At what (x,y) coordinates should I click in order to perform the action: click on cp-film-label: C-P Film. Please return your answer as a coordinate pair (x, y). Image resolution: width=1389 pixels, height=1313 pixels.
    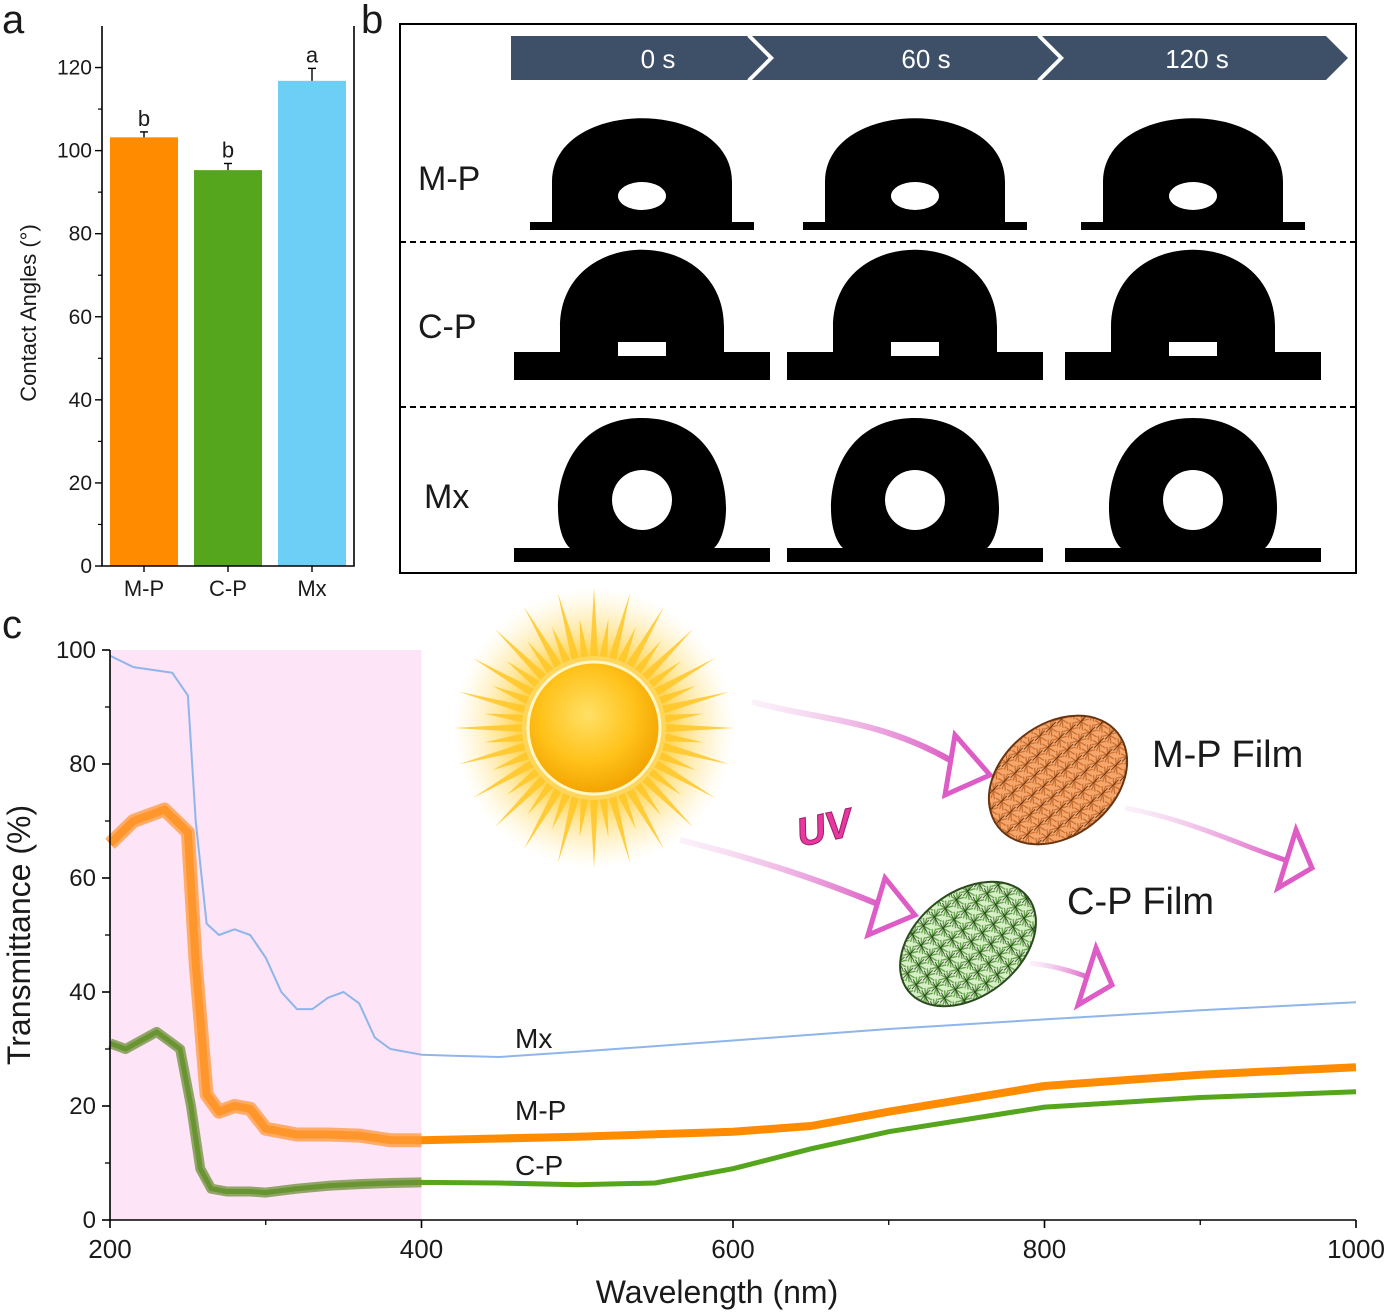
    Looking at the image, I should click on (1140, 902).